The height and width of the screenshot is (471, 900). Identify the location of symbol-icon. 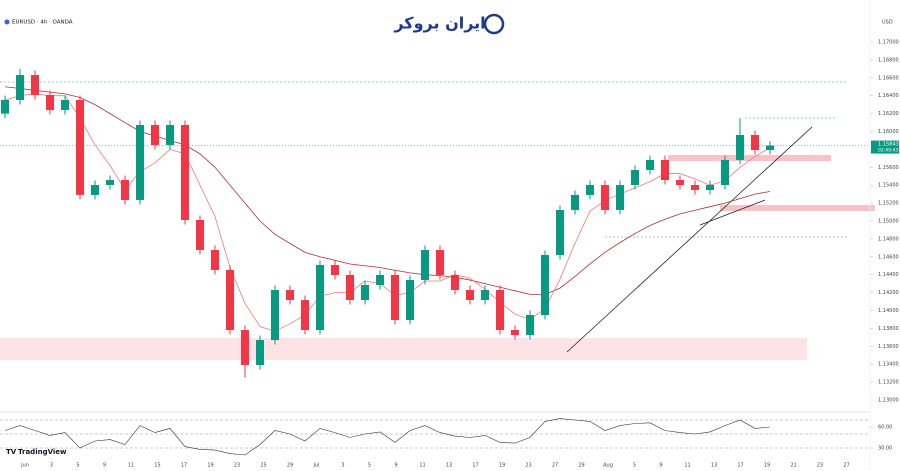
(7, 22).